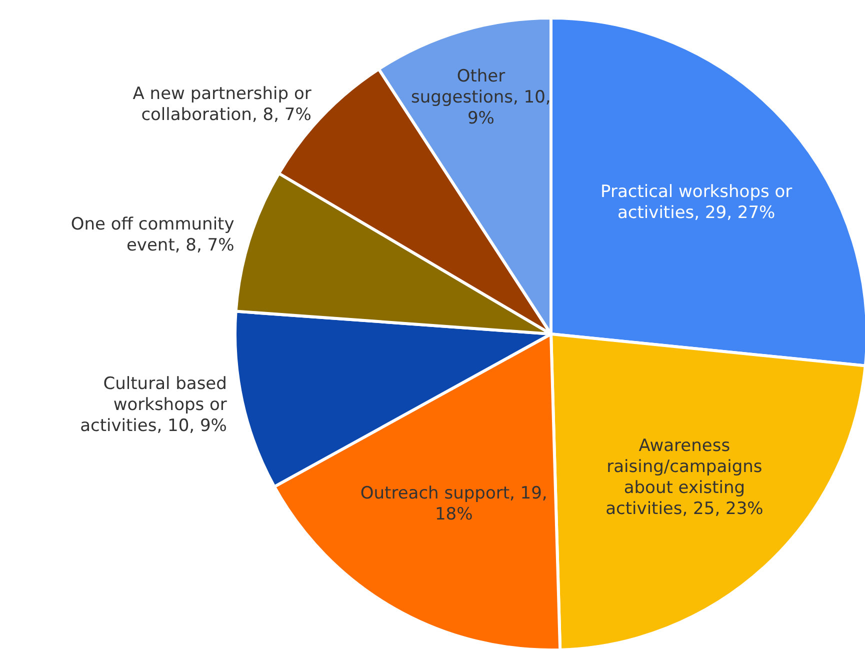  I want to click on slice-label: Practical workshops or activities, 29, 27%, so click(696, 202).